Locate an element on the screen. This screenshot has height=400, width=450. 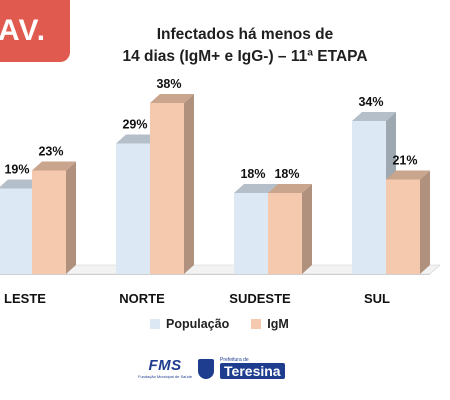
bar-populacao-leste-front is located at coordinates (16, 231).